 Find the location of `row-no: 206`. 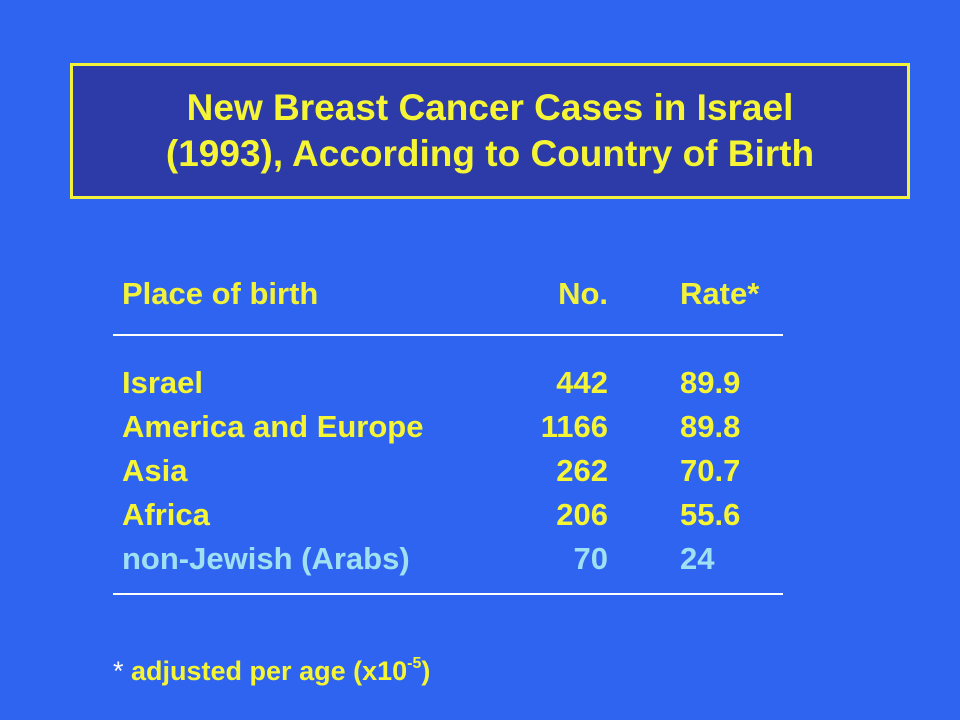

row-no: 206 is located at coordinates (582, 514).